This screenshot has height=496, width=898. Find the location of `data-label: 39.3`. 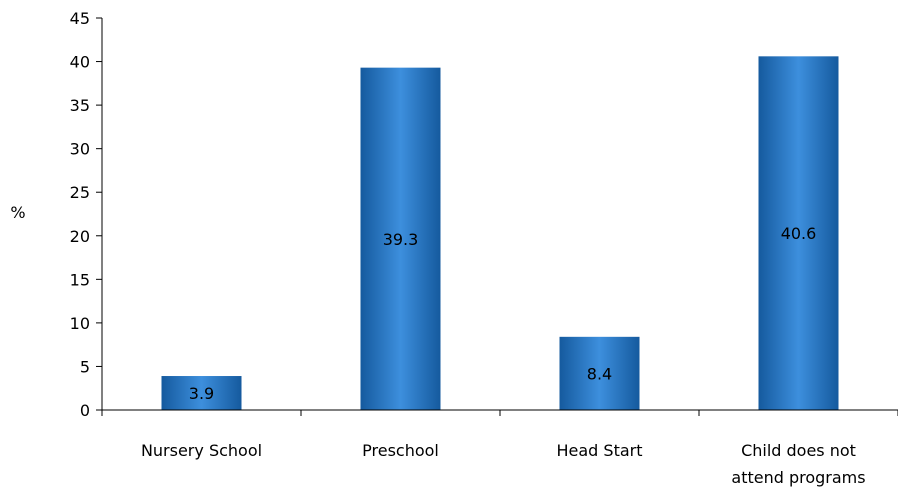

data-label: 39.3 is located at coordinates (401, 239).